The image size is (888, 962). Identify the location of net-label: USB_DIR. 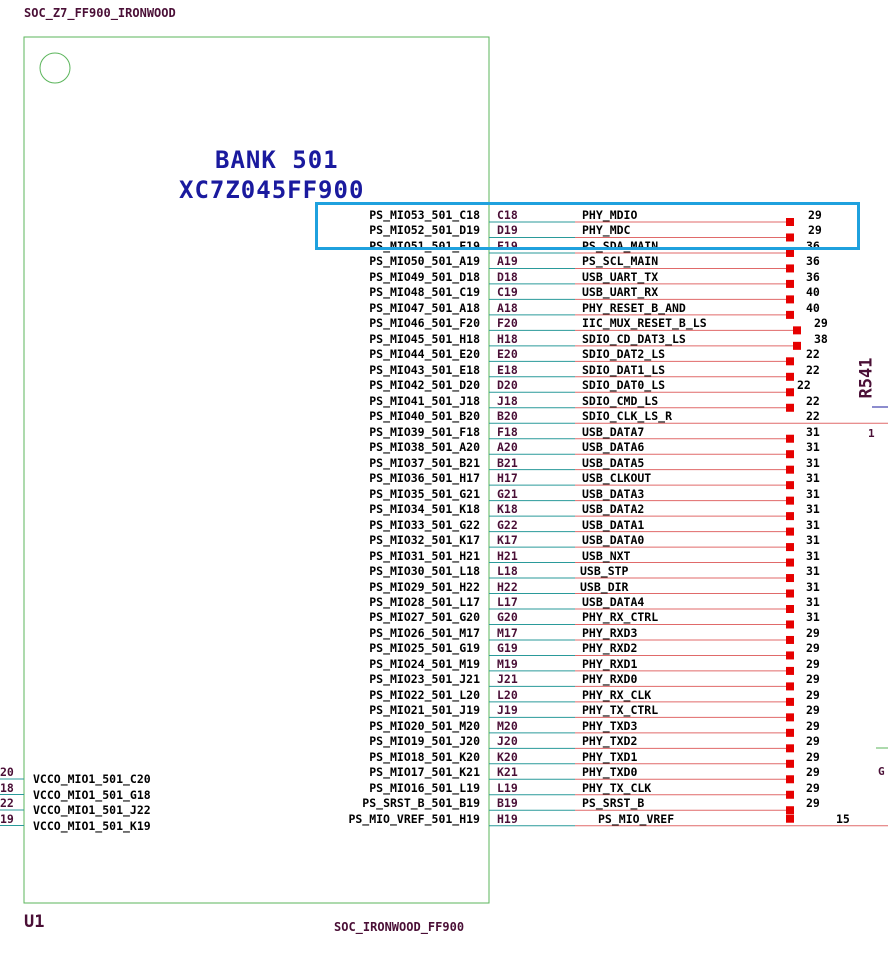
(604, 586).